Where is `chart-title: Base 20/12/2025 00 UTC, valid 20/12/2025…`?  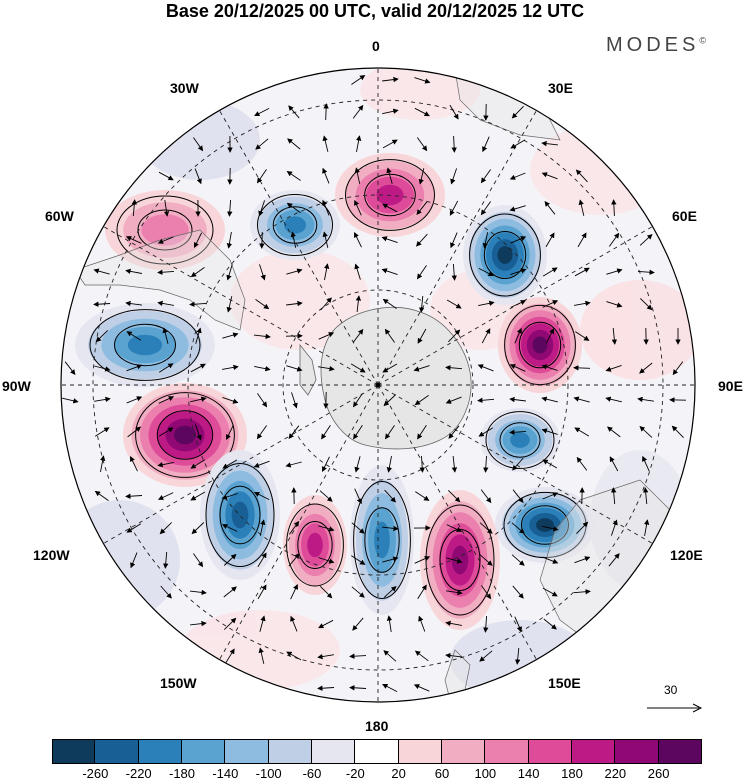
chart-title: Base 20/12/2025 00 UTC, valid 20/12/2025… is located at coordinates (375, 11).